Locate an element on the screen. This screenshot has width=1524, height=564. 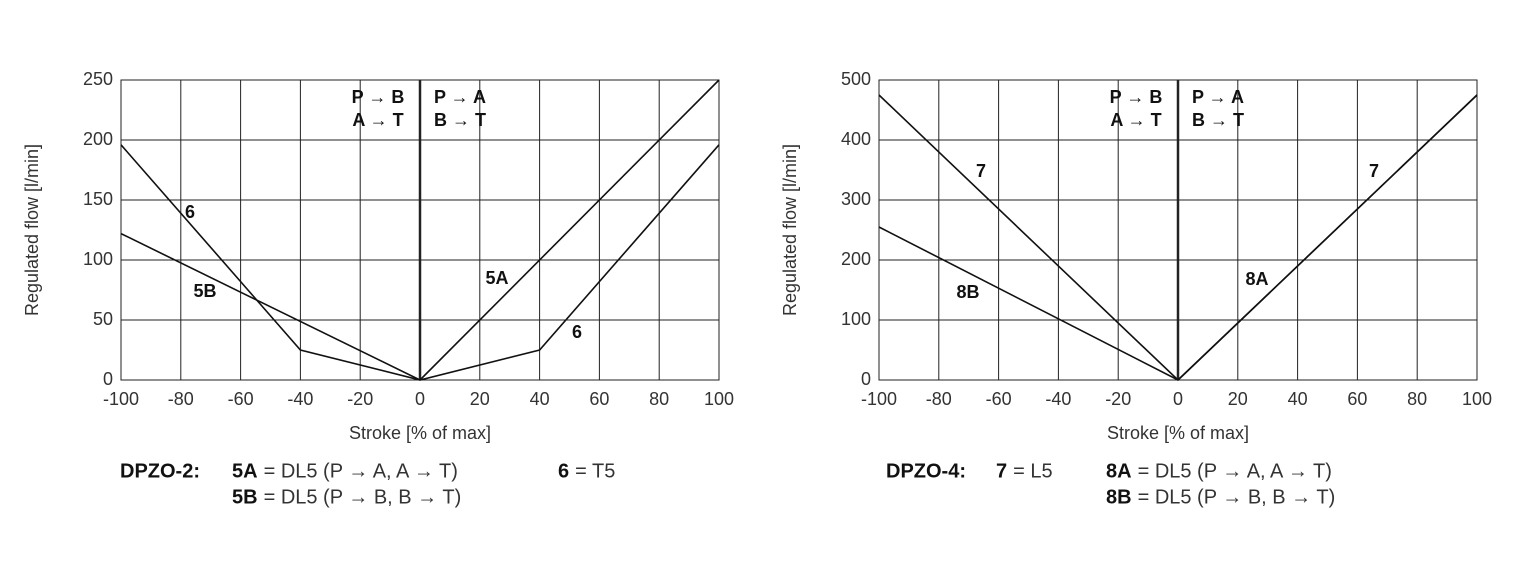
legend-key: 8A is located at coordinates (1119, 471).